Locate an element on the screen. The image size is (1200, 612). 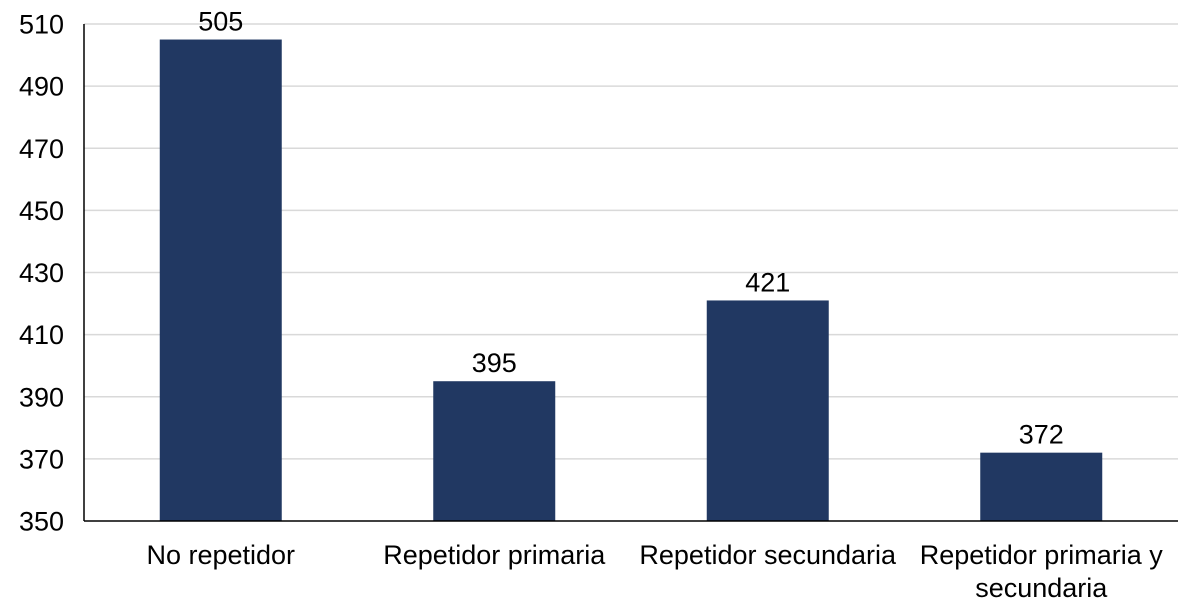
y-tick-label: 450 is located at coordinates (41, 211).